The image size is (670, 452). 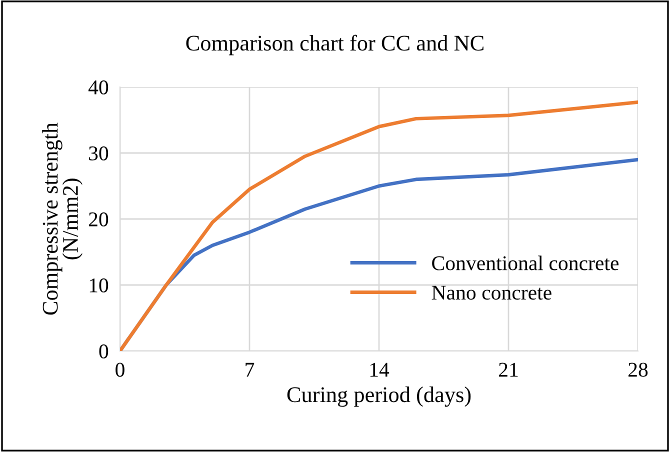 What do you see at coordinates (98, 153) in the screenshot?
I see `y-tick-label: 30` at bounding box center [98, 153].